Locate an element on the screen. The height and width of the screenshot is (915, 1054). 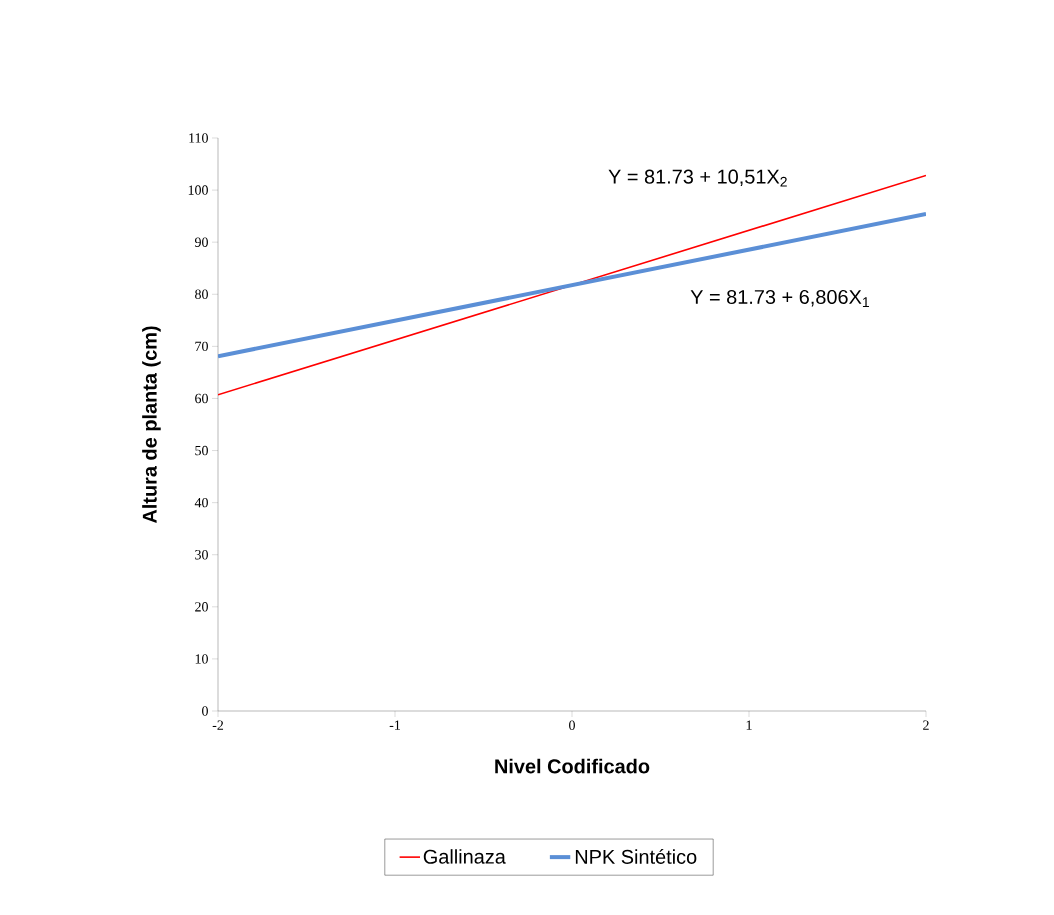
y-tick-label: 100 is located at coordinates (198, 190).